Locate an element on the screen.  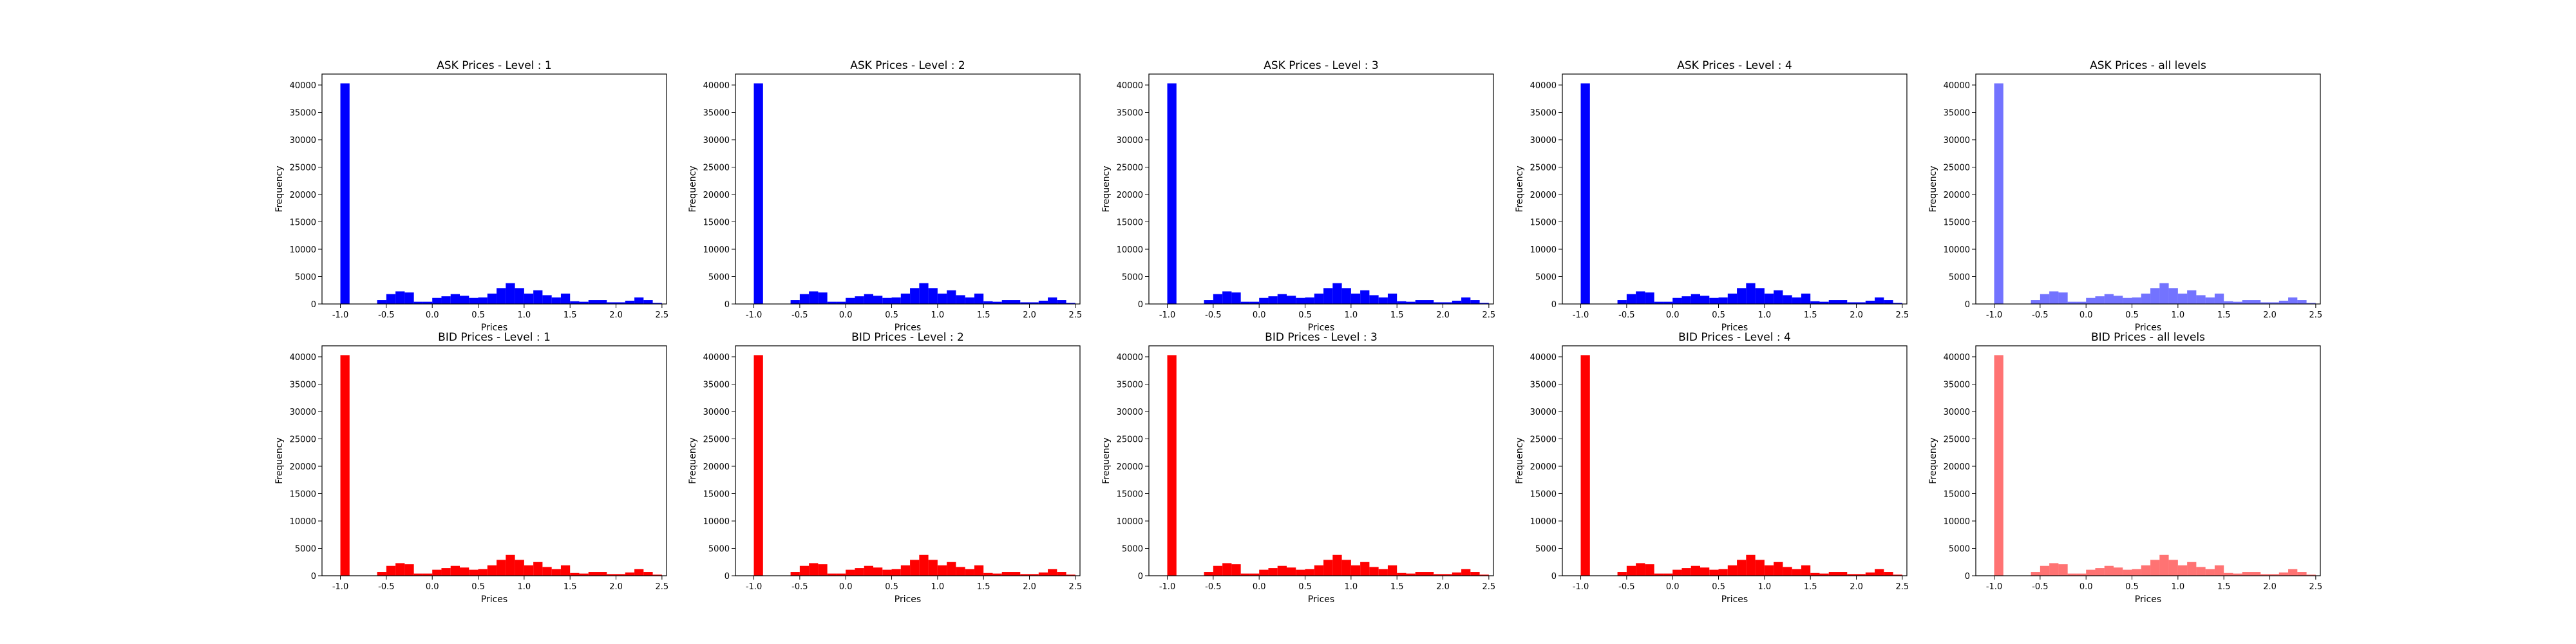
x-tick-label: 1.0 is located at coordinates (1351, 587).